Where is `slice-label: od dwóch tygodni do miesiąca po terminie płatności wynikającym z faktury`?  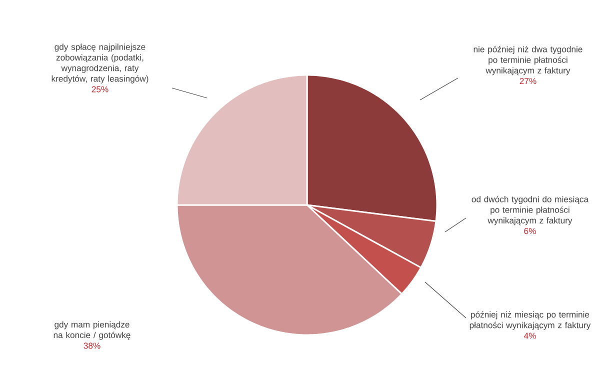 slice-label: od dwóch tygodni do miesiąca po terminie płatności wynikającym z faktury is located at coordinates (530, 211).